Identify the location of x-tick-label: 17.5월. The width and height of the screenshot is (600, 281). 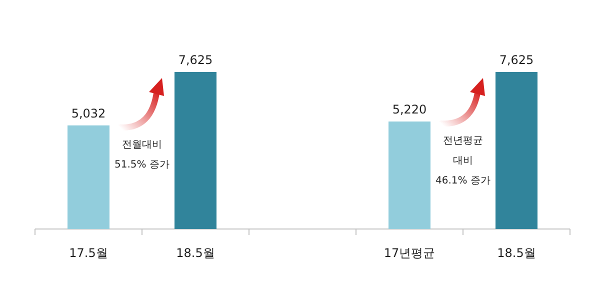
(88, 253).